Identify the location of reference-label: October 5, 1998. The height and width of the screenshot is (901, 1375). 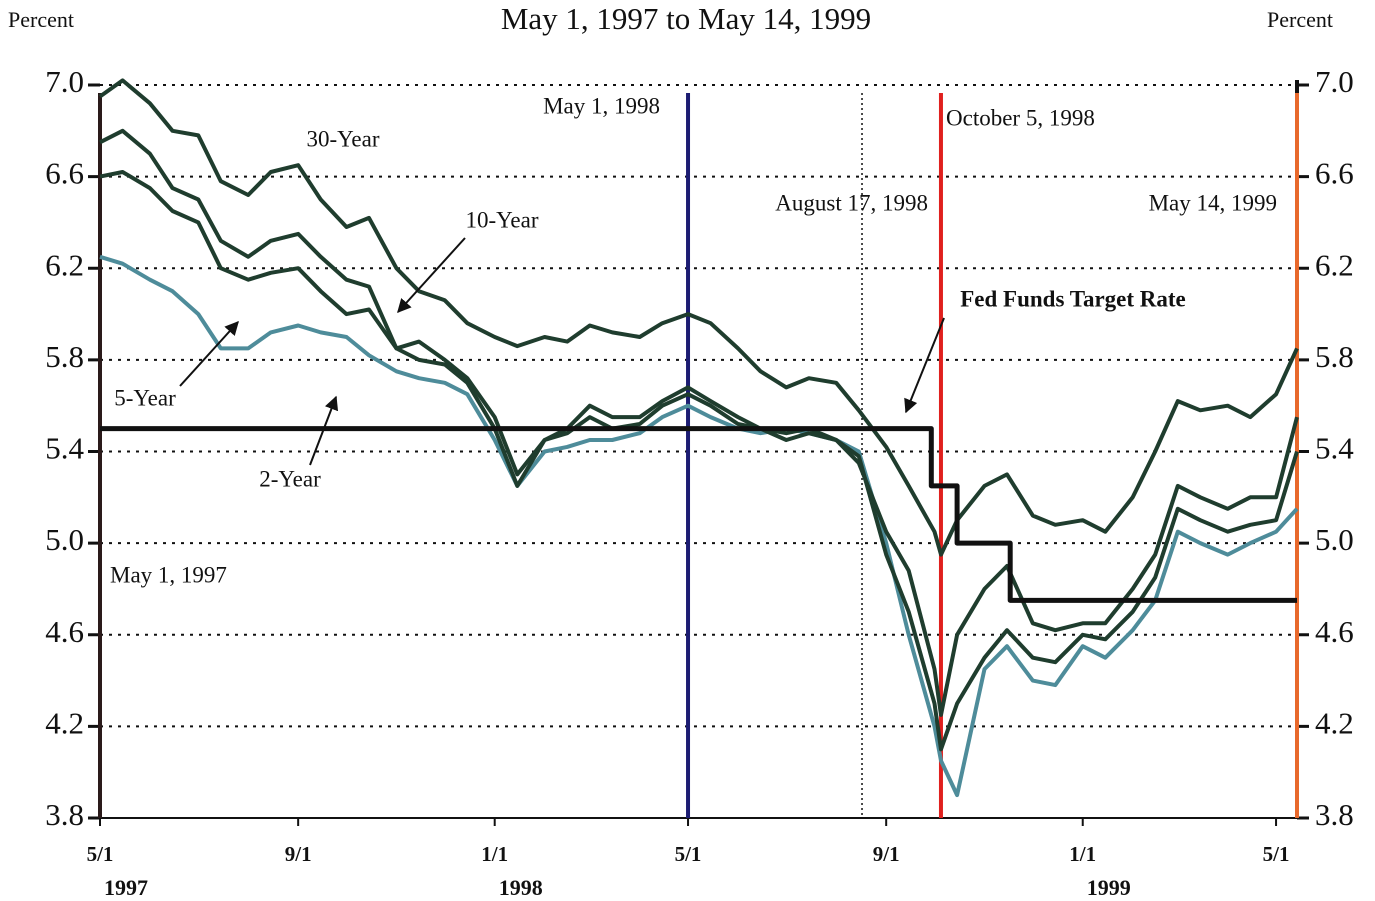
(1020, 117).